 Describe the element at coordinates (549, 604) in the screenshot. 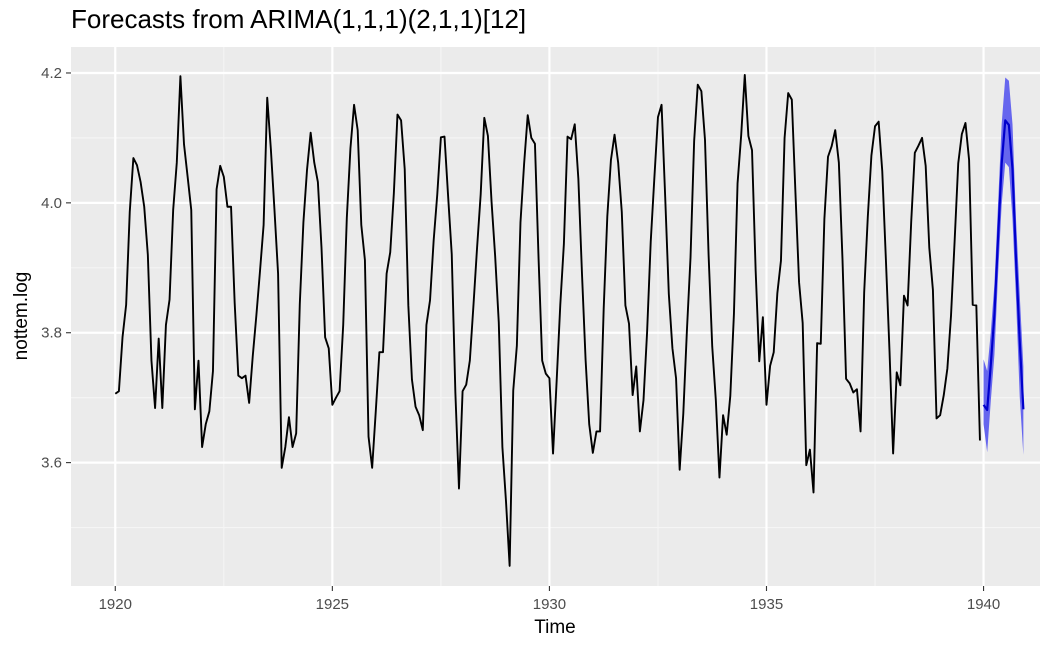

I see `x-tick-label: 1930` at that location.